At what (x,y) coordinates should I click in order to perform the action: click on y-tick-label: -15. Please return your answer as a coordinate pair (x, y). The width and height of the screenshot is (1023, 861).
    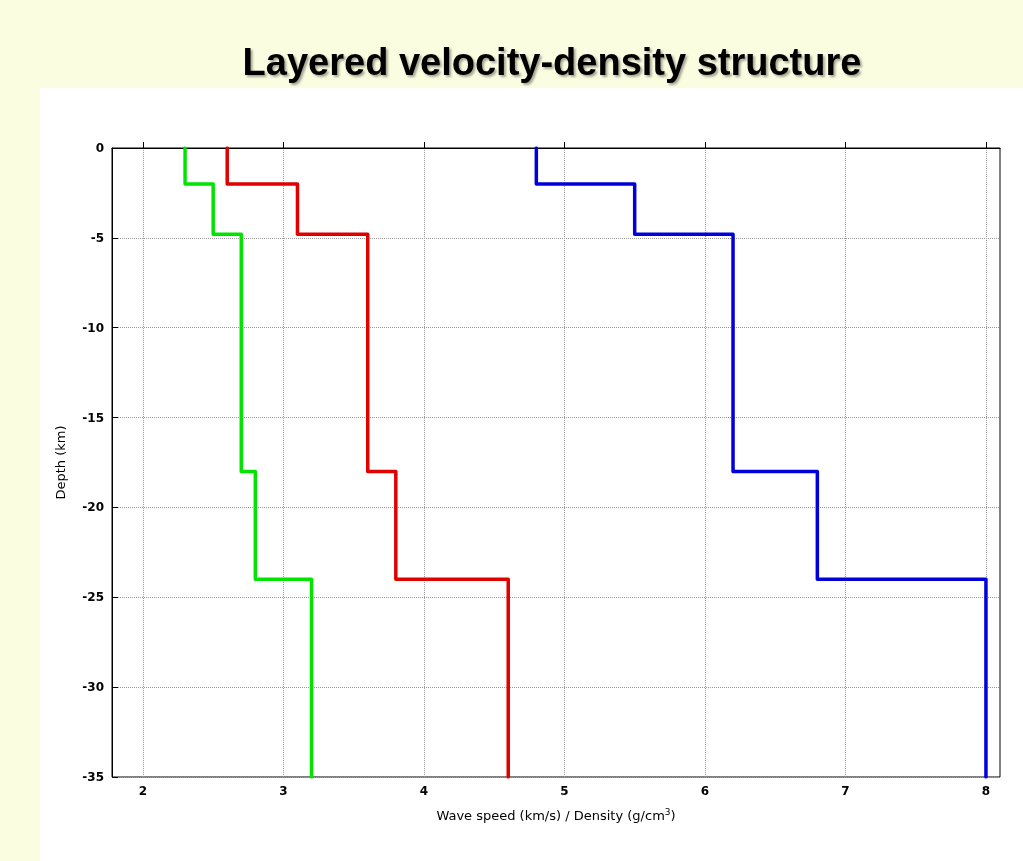
    Looking at the image, I should click on (93, 417).